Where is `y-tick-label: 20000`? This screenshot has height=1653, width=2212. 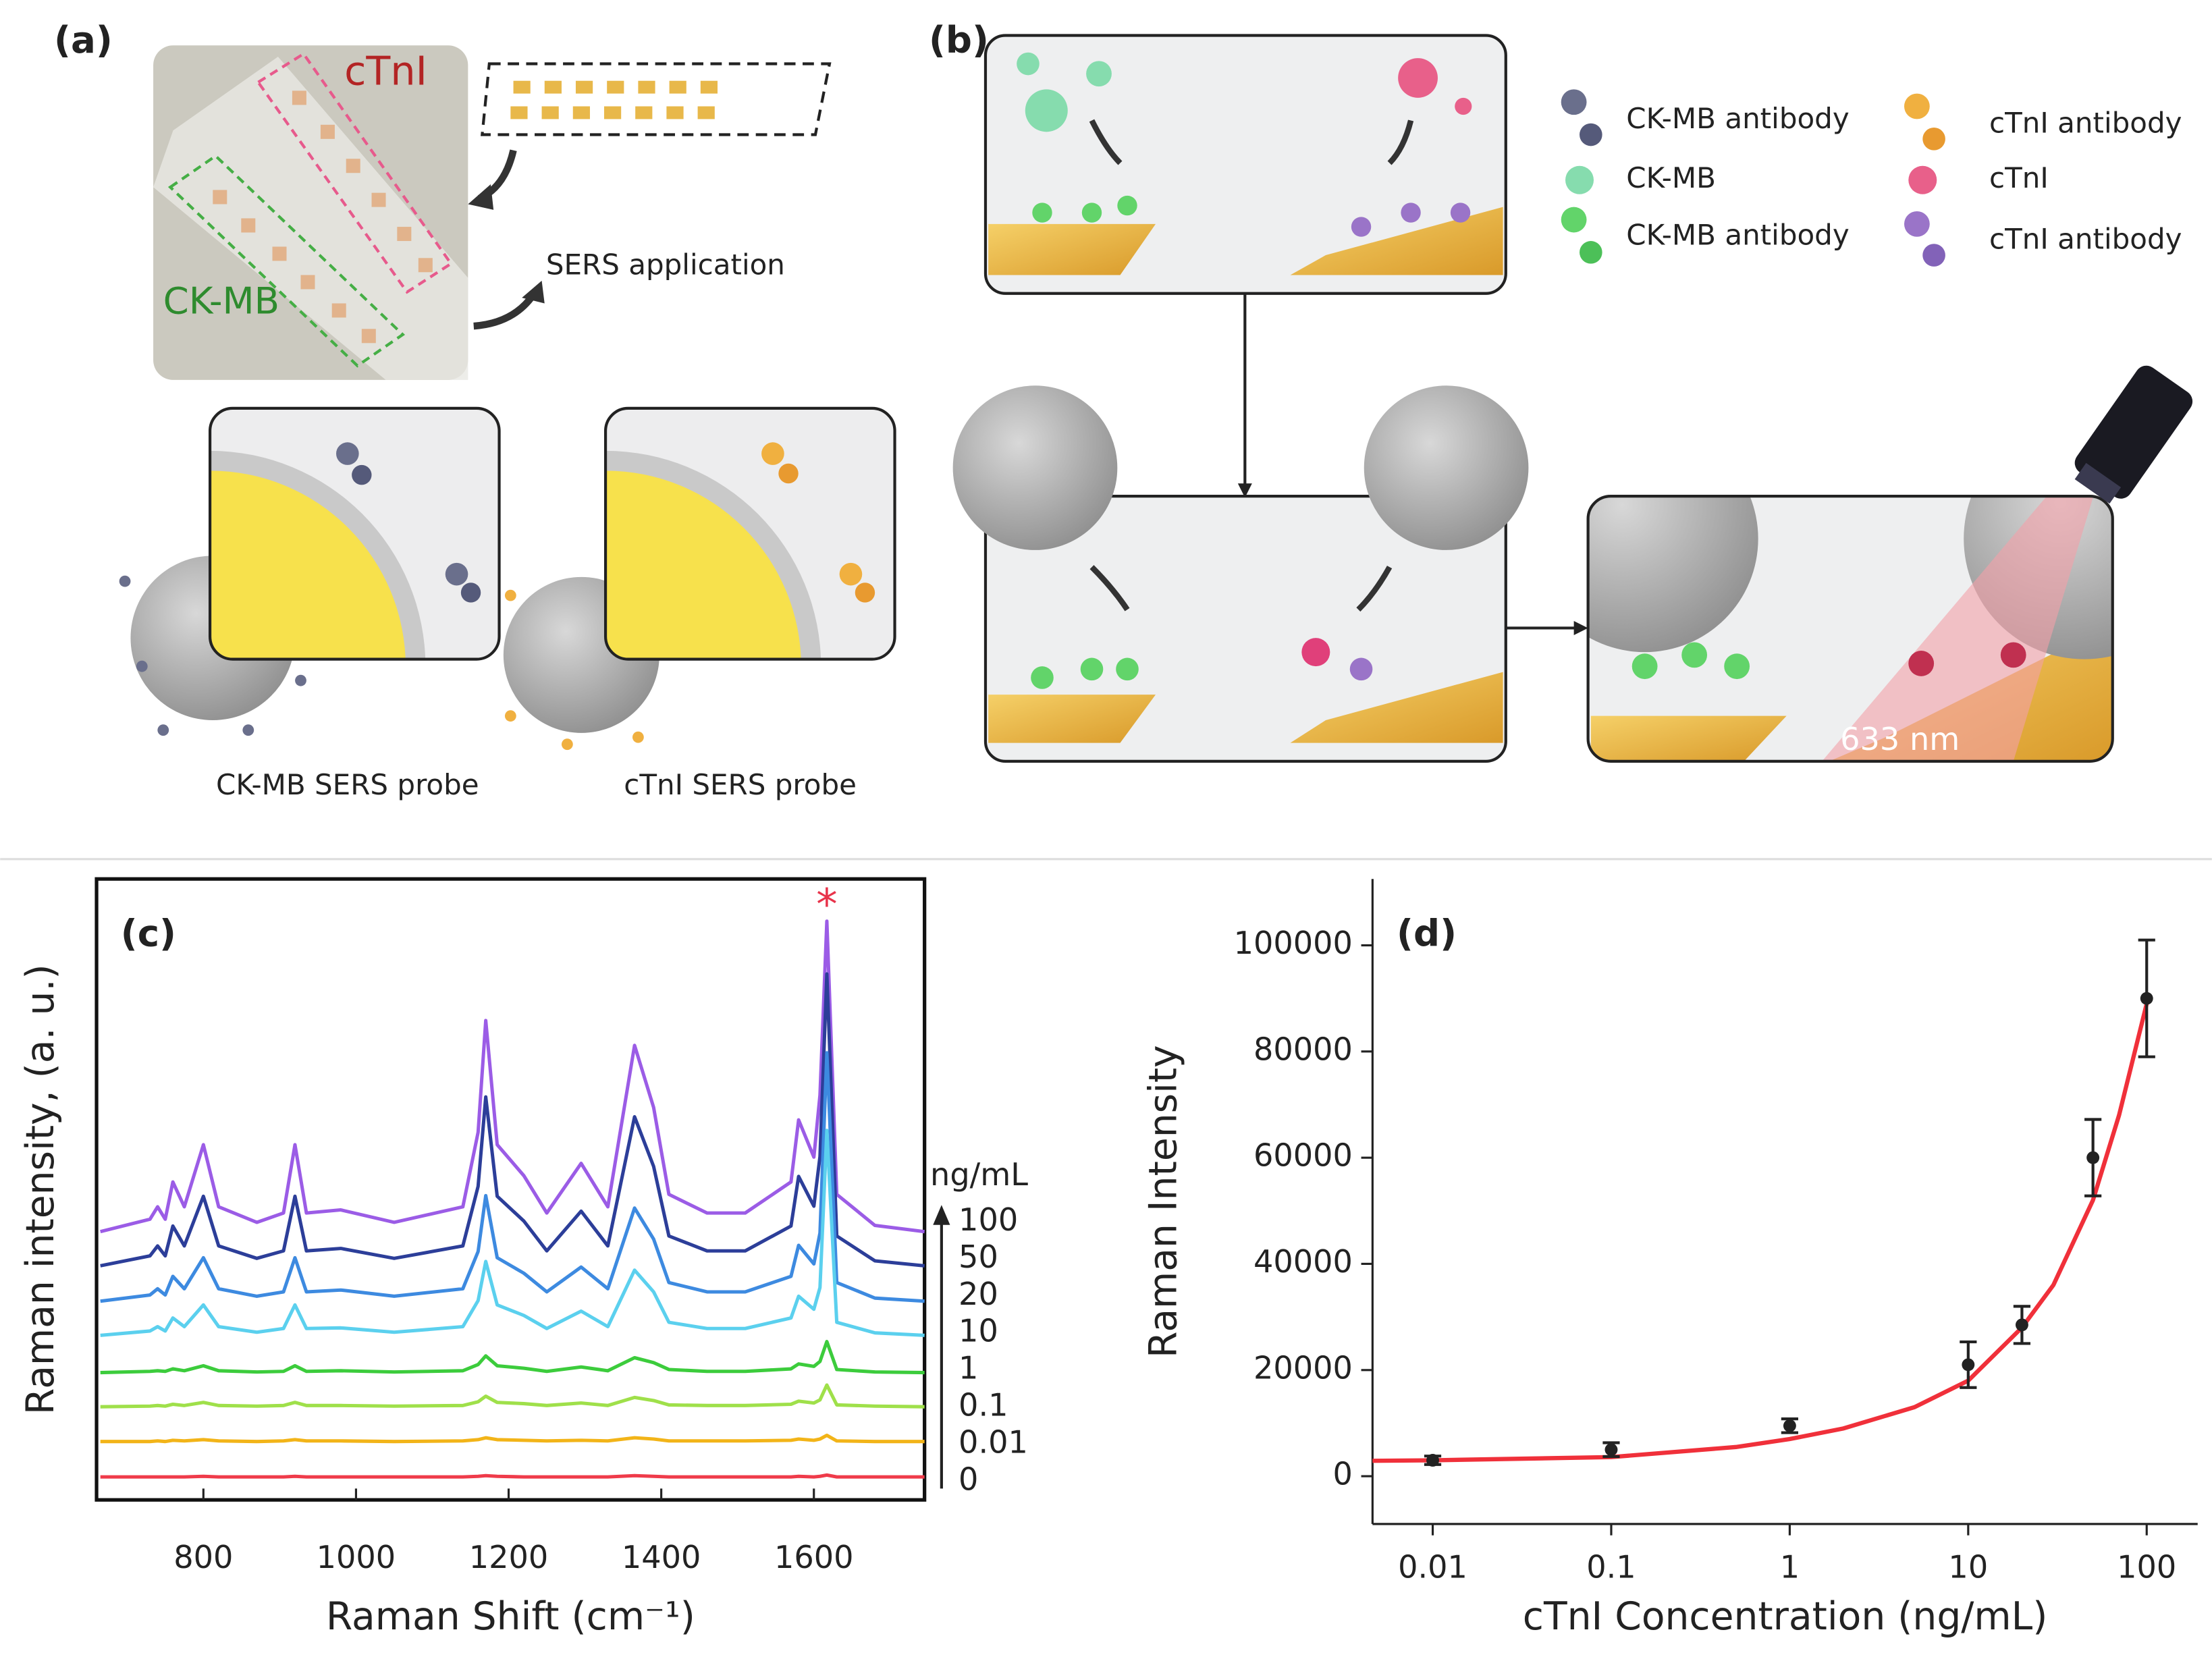
y-tick-label: 20000 is located at coordinates (1303, 1367).